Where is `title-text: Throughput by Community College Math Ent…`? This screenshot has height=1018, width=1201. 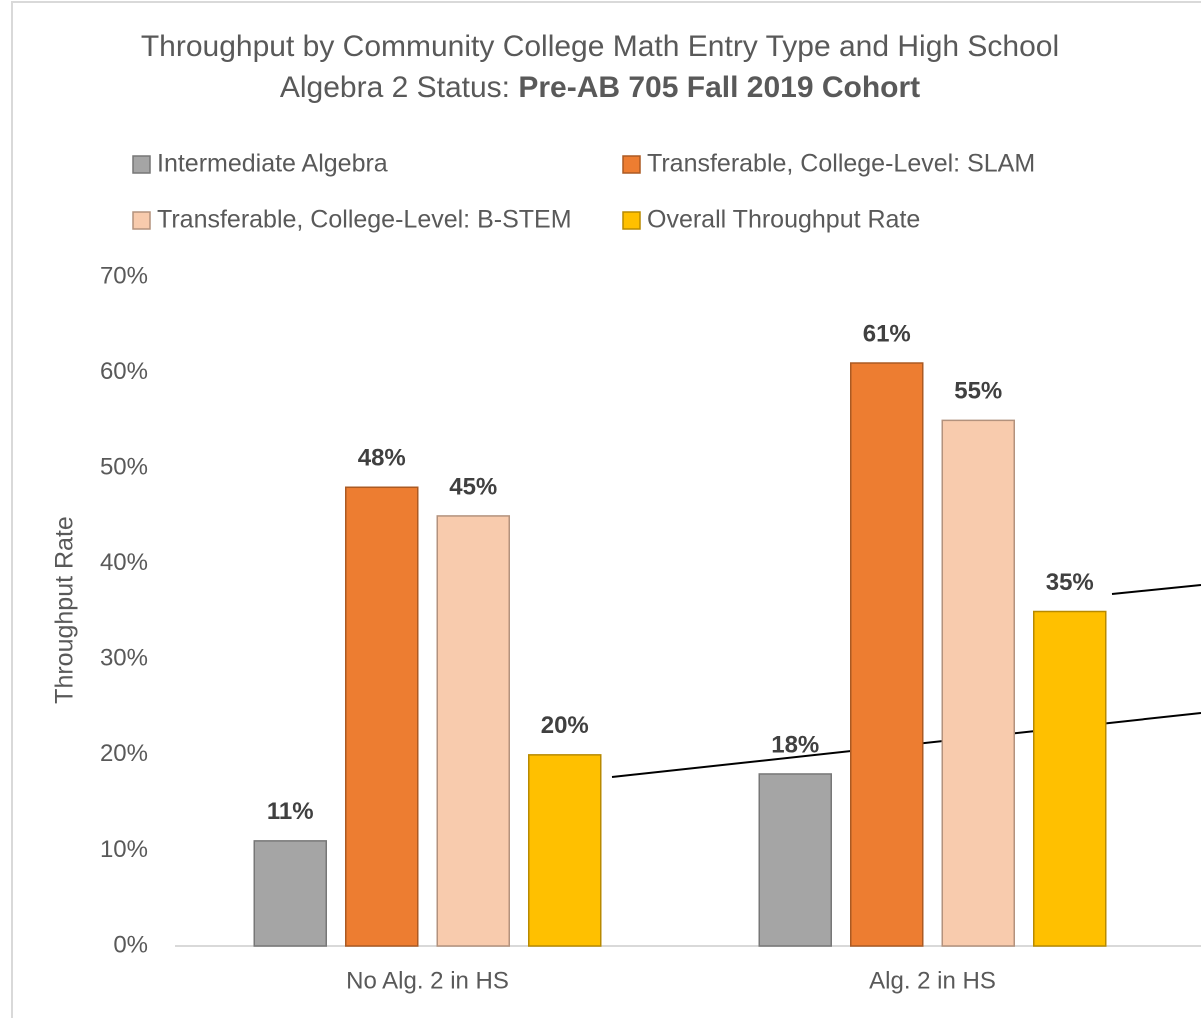
title-text: Throughput by Community College Math Ent… is located at coordinates (600, 67).